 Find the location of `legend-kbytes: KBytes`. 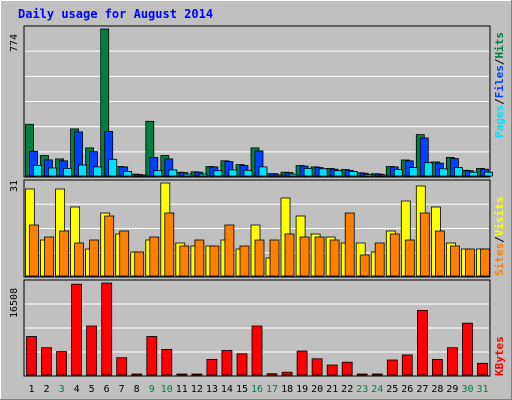

legend-kbytes: KBytes is located at coordinates (499, 356).